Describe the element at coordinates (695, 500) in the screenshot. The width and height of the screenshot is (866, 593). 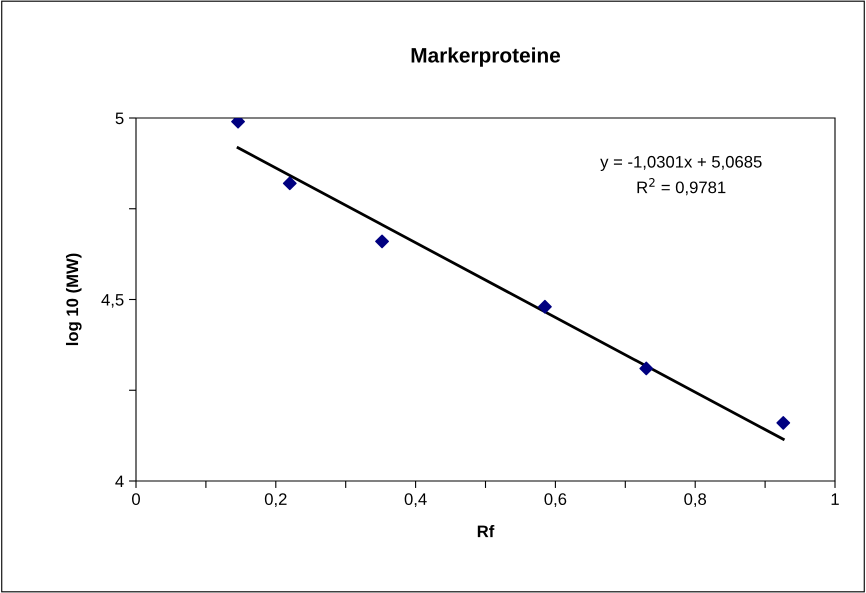
I see `x-tick-label: 0,8` at that location.